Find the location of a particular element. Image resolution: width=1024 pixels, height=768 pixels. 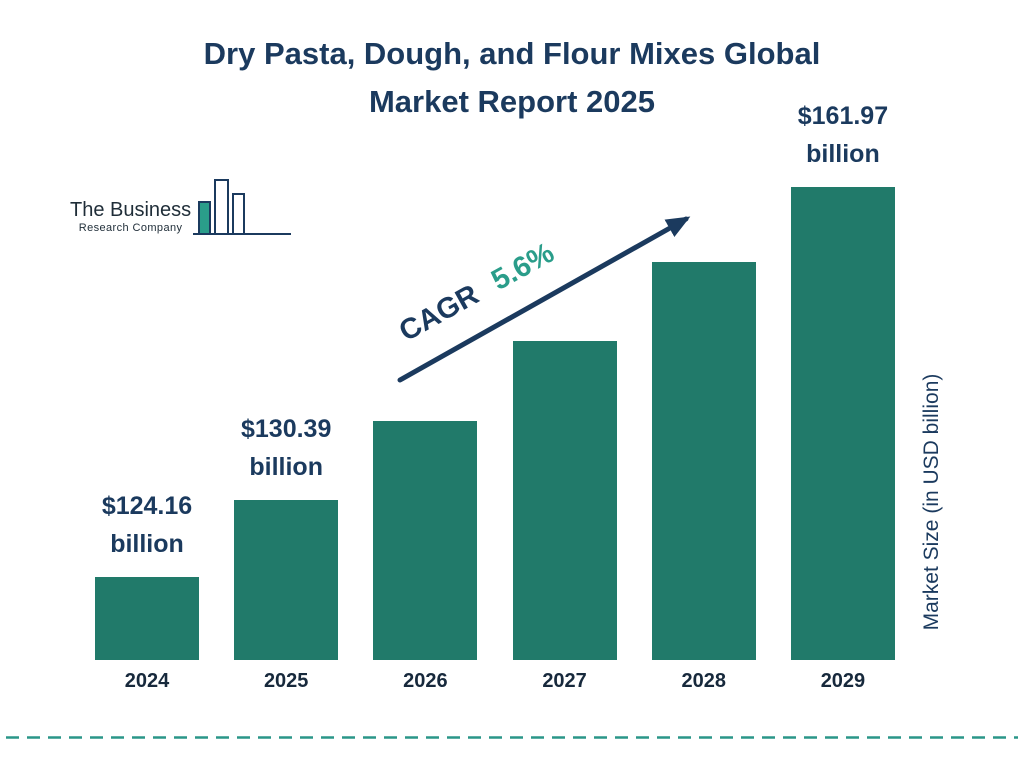

bar-column: $161.97 billion 2029 is located at coordinates (842, 395).